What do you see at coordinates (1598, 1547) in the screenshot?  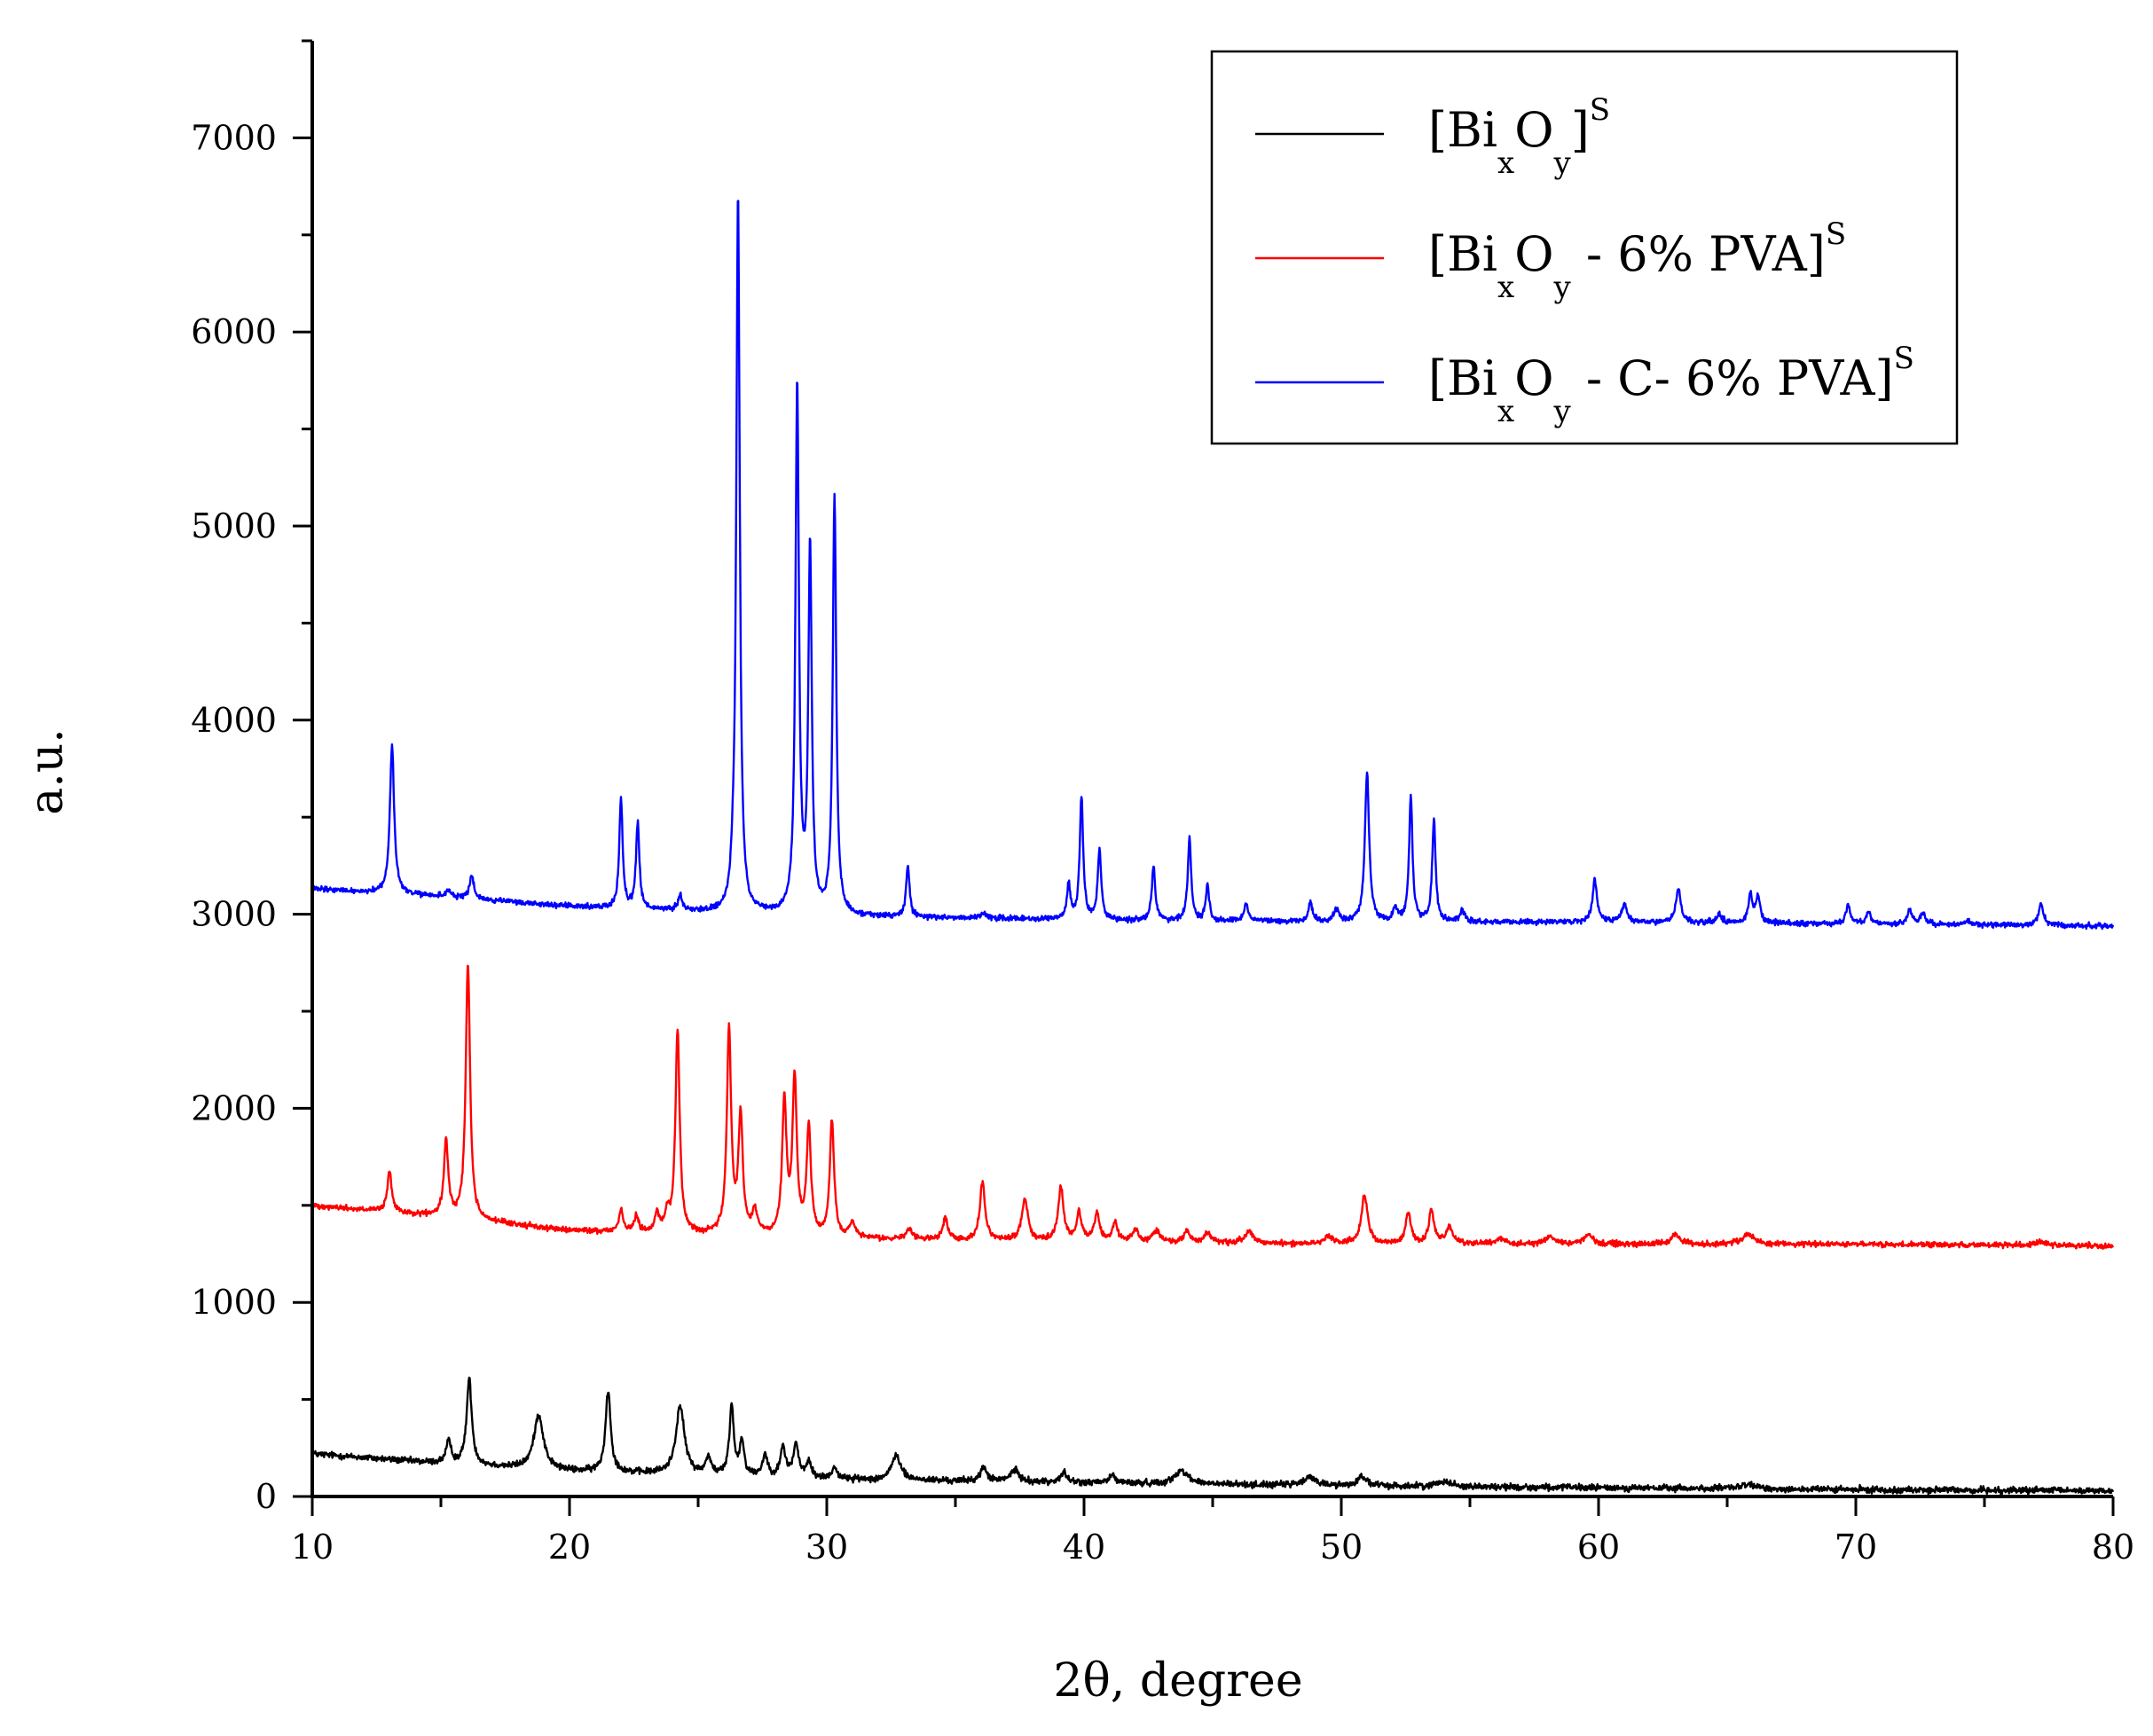 I see `x-tick-label: 60` at bounding box center [1598, 1547].